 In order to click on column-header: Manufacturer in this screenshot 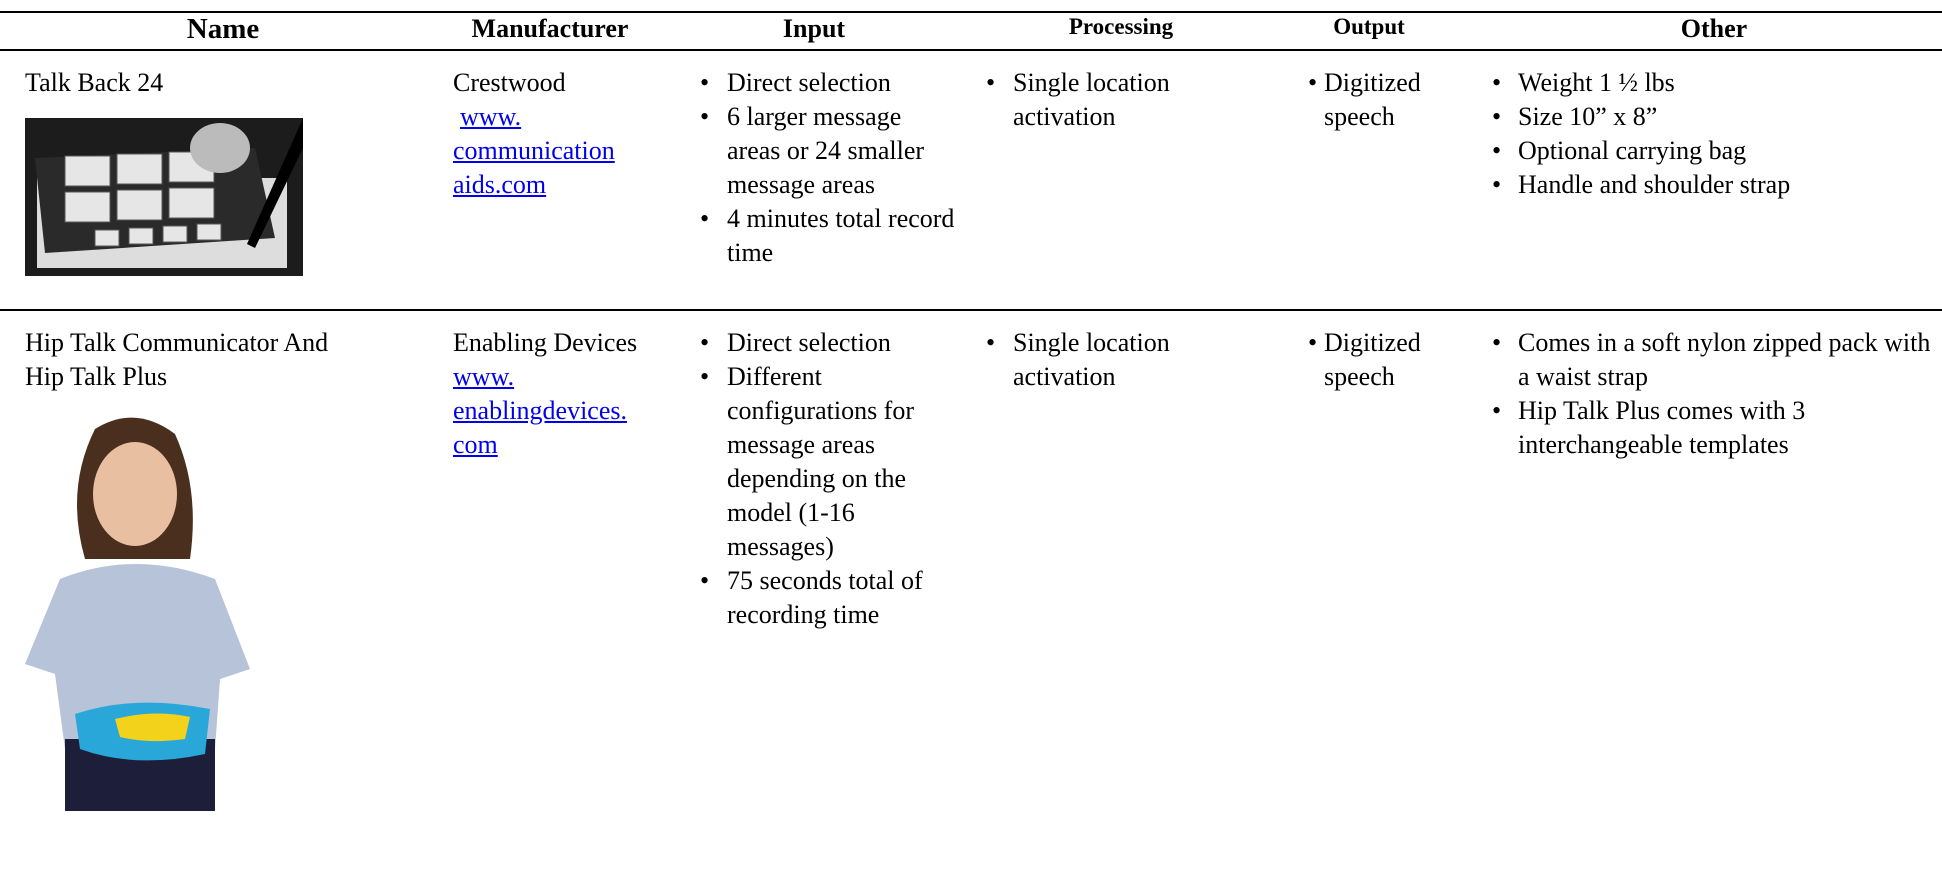, I will do `click(550, 28)`.